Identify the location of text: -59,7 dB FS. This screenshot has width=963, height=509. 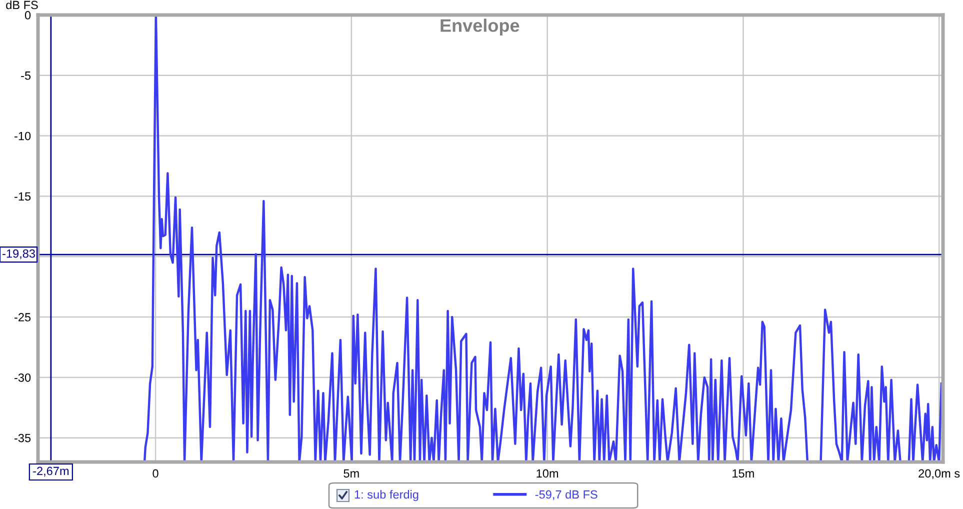
(566, 495).